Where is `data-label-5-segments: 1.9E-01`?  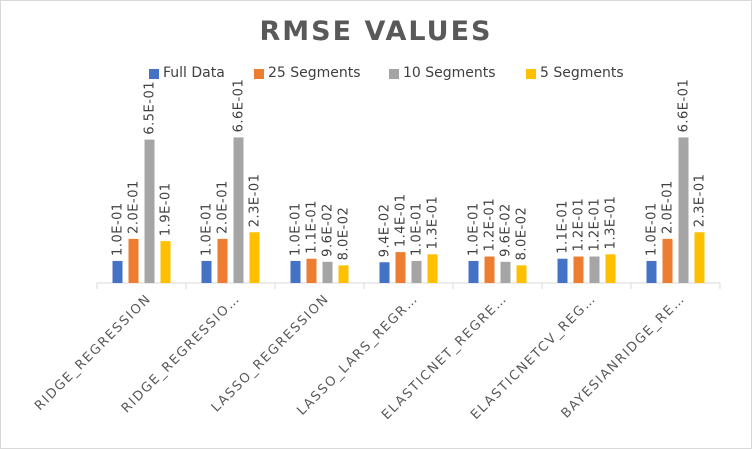
data-label-5-segments: 1.9E-01 is located at coordinates (166, 209).